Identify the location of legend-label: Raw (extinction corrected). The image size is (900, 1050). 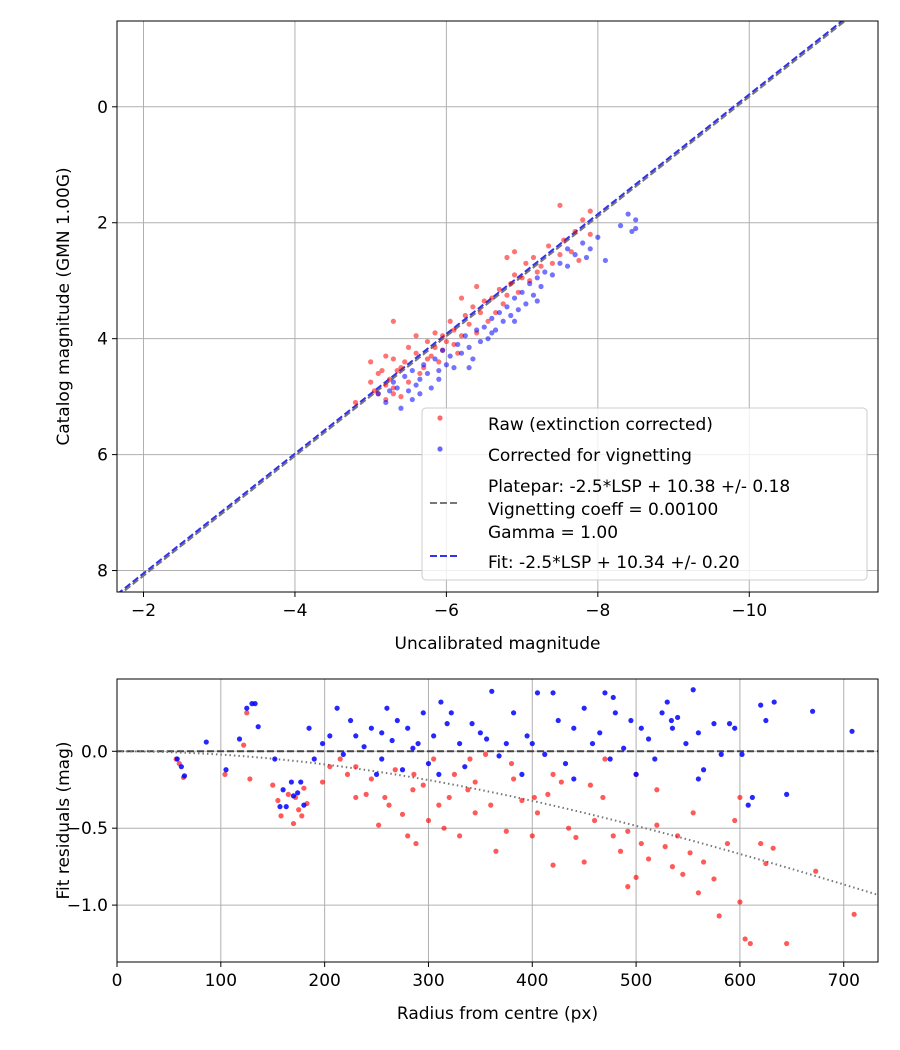
(600, 425).